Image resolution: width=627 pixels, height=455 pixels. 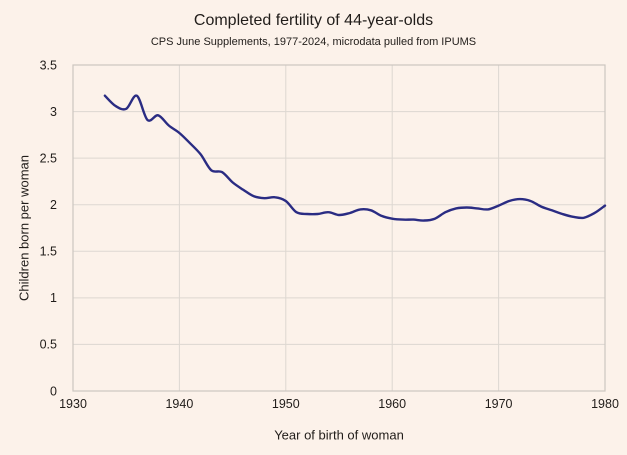 I want to click on x-tick-label: 1980, so click(x=605, y=404).